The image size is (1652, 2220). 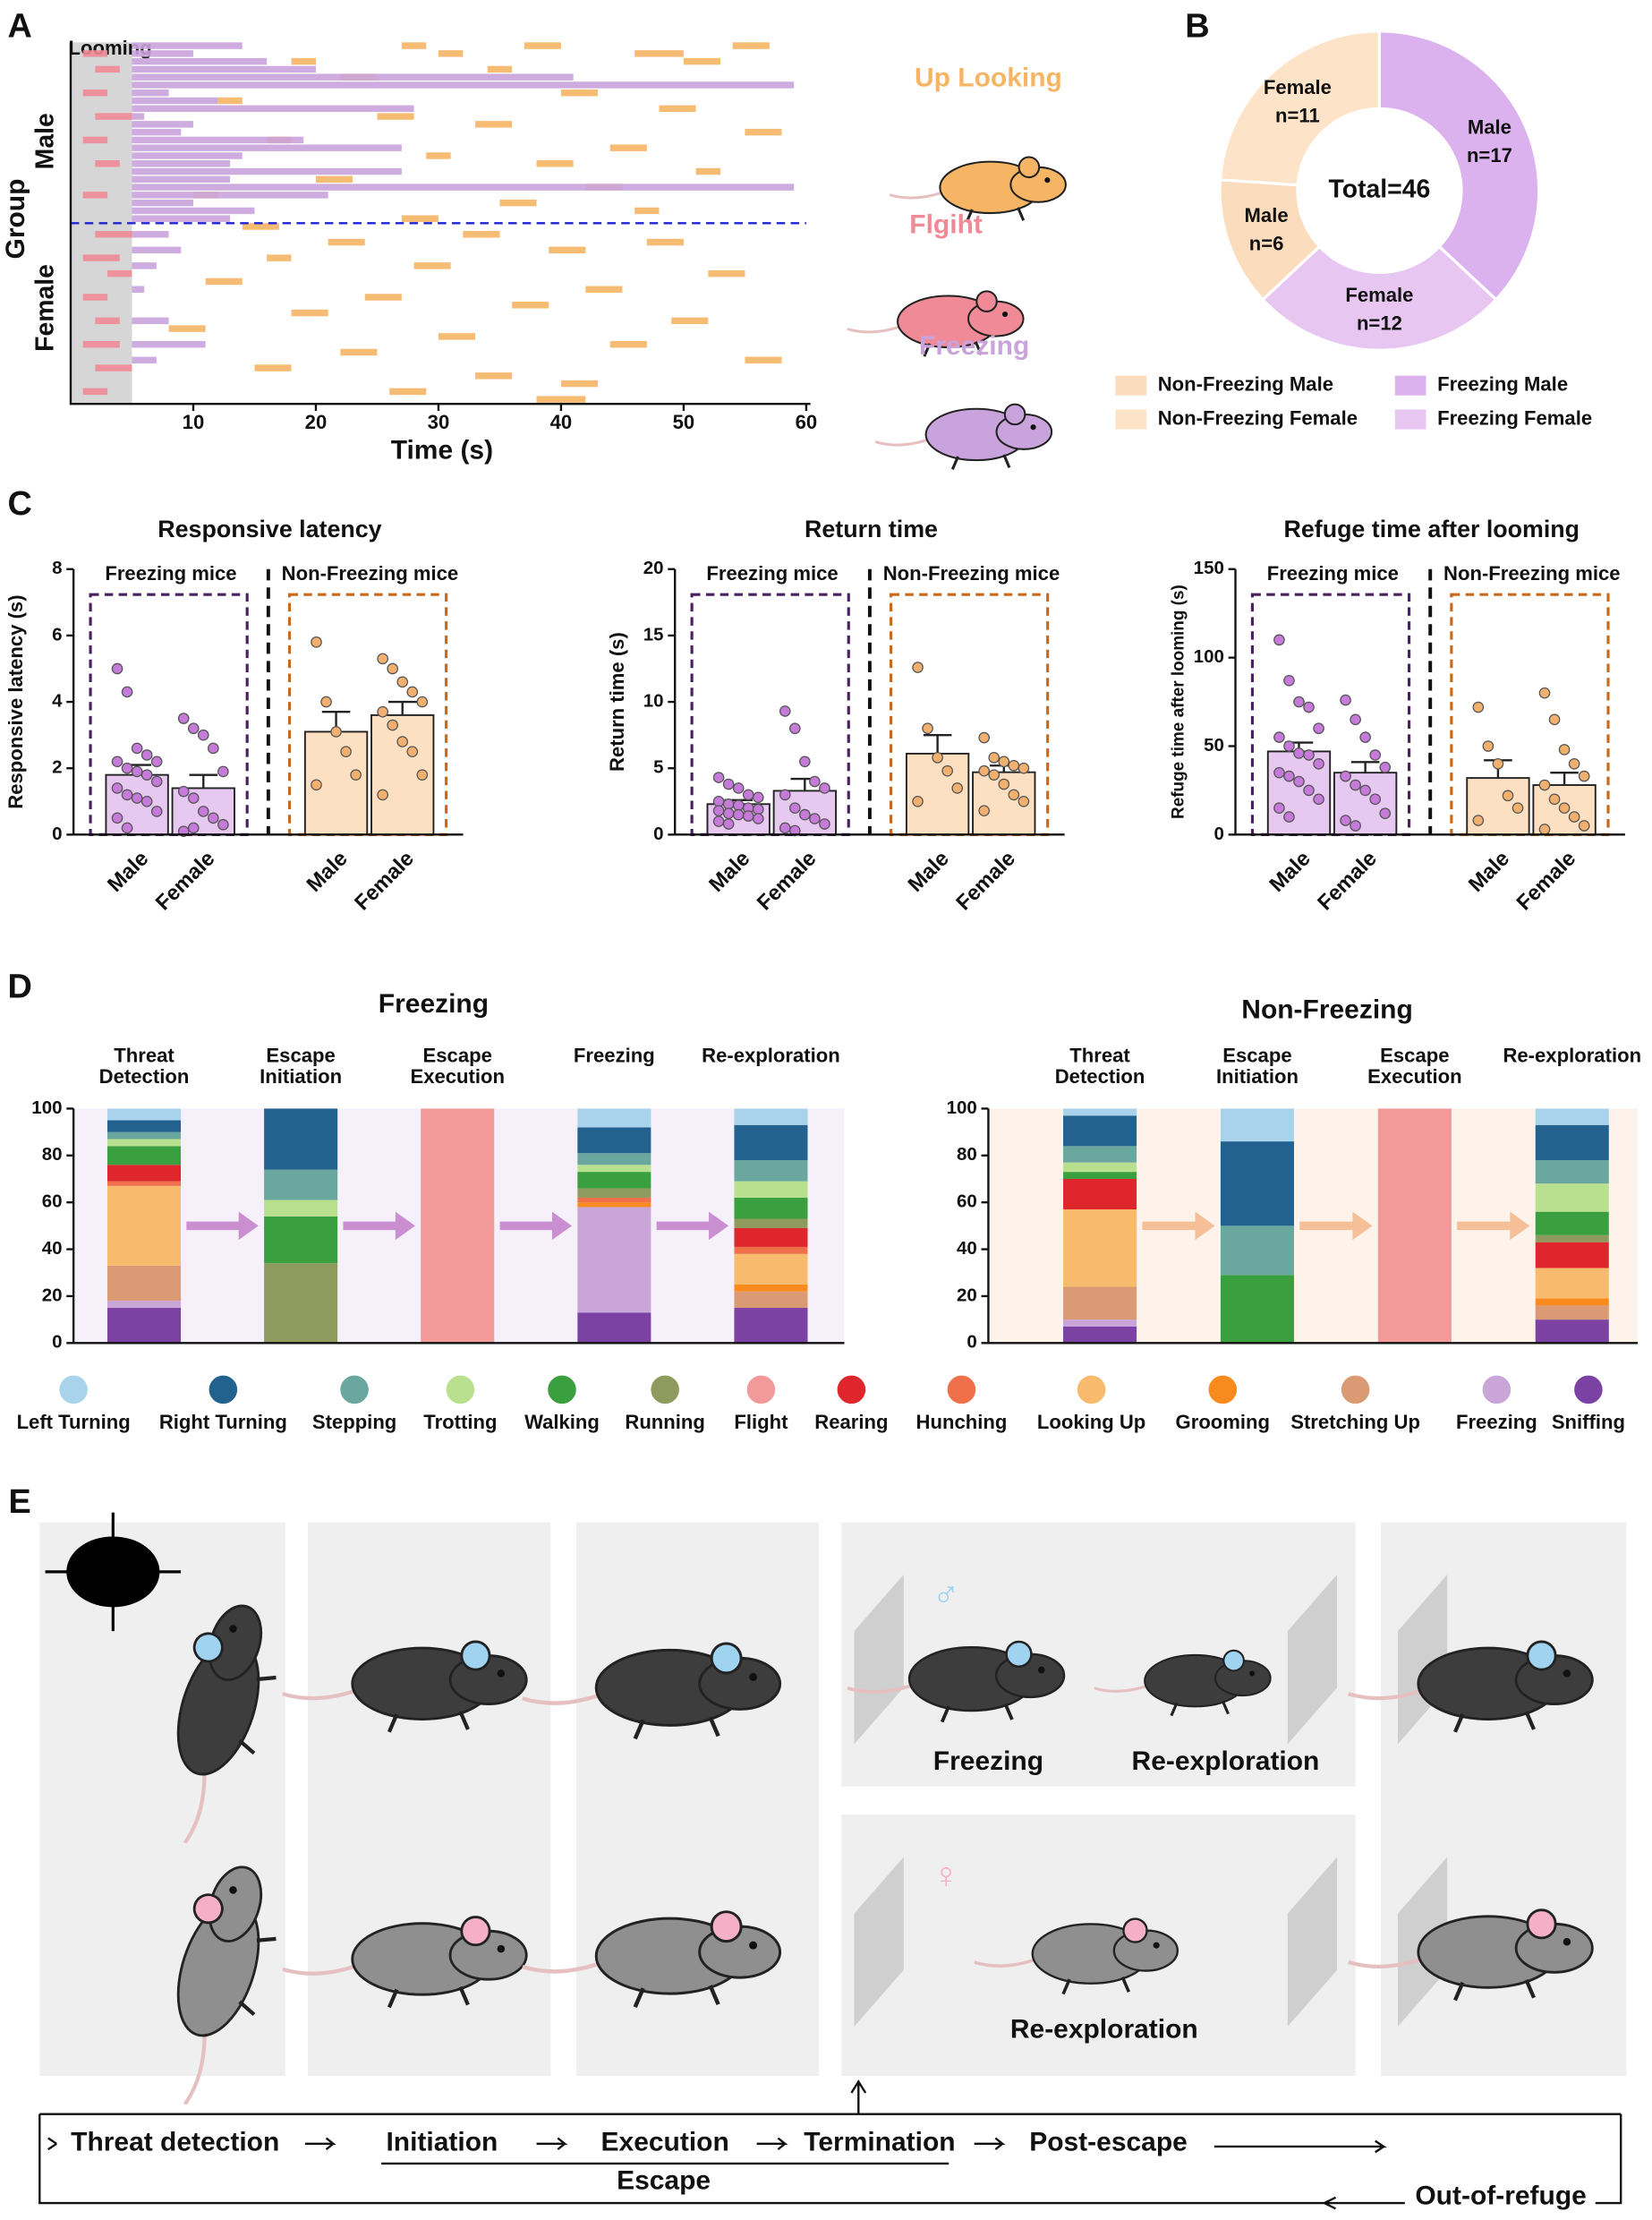 I want to click on legend-swatch, so click(x=1131, y=385).